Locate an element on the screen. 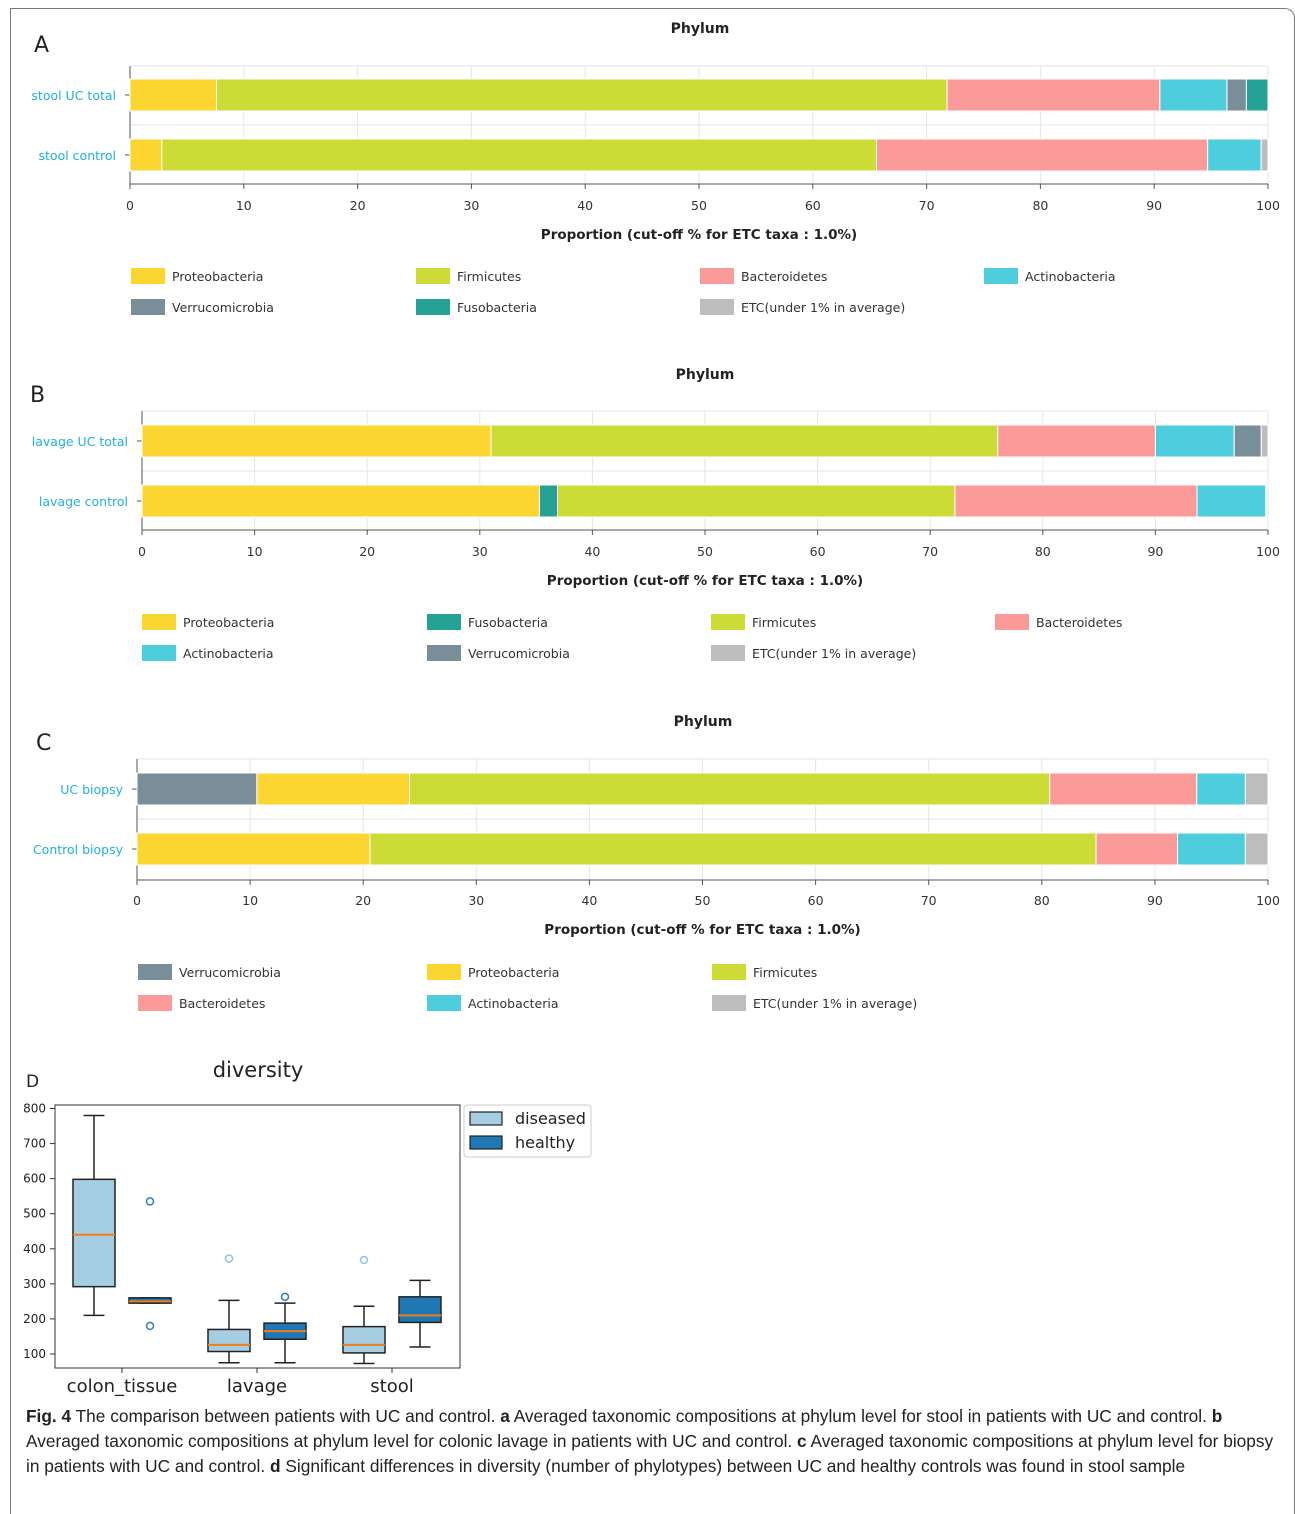 Image resolution: width=1295 pixels, height=1514 pixels. panel-a-bar-stool-uc-total-fusobacteria is located at coordinates (1257, 95).